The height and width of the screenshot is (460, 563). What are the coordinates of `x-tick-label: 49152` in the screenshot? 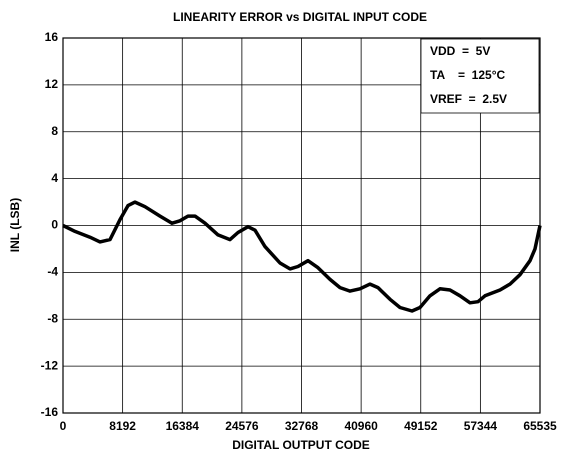 It's located at (421, 426).